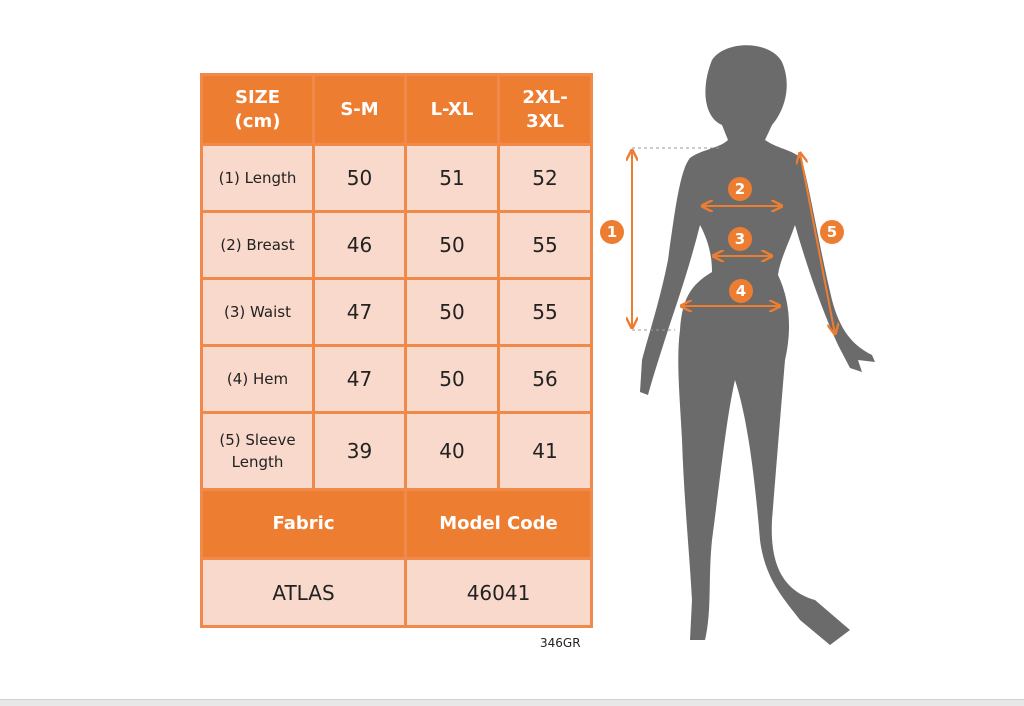 The width and height of the screenshot is (1024, 706). Describe the element at coordinates (257, 451) in the screenshot. I see `row-label: (5) Sleeve Length` at that location.